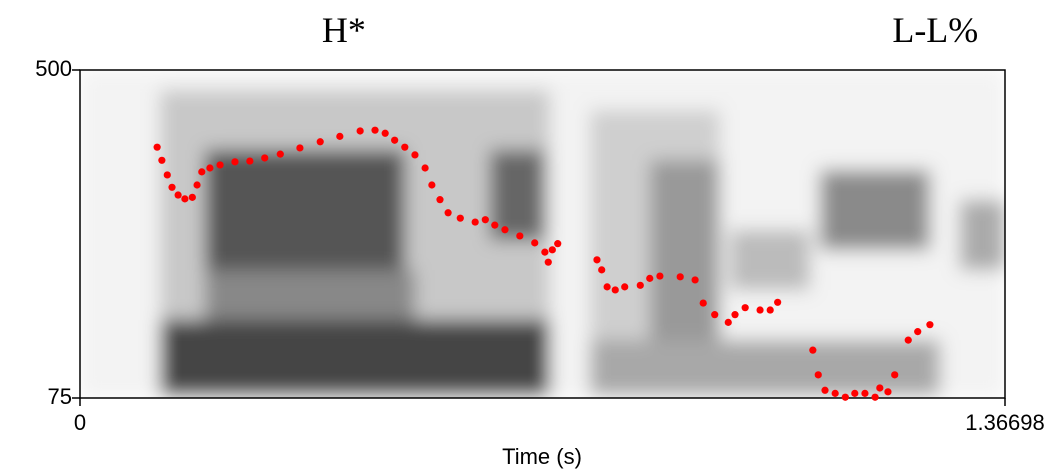  What do you see at coordinates (60, 396) in the screenshot?
I see `y-tick-label: 75` at bounding box center [60, 396].